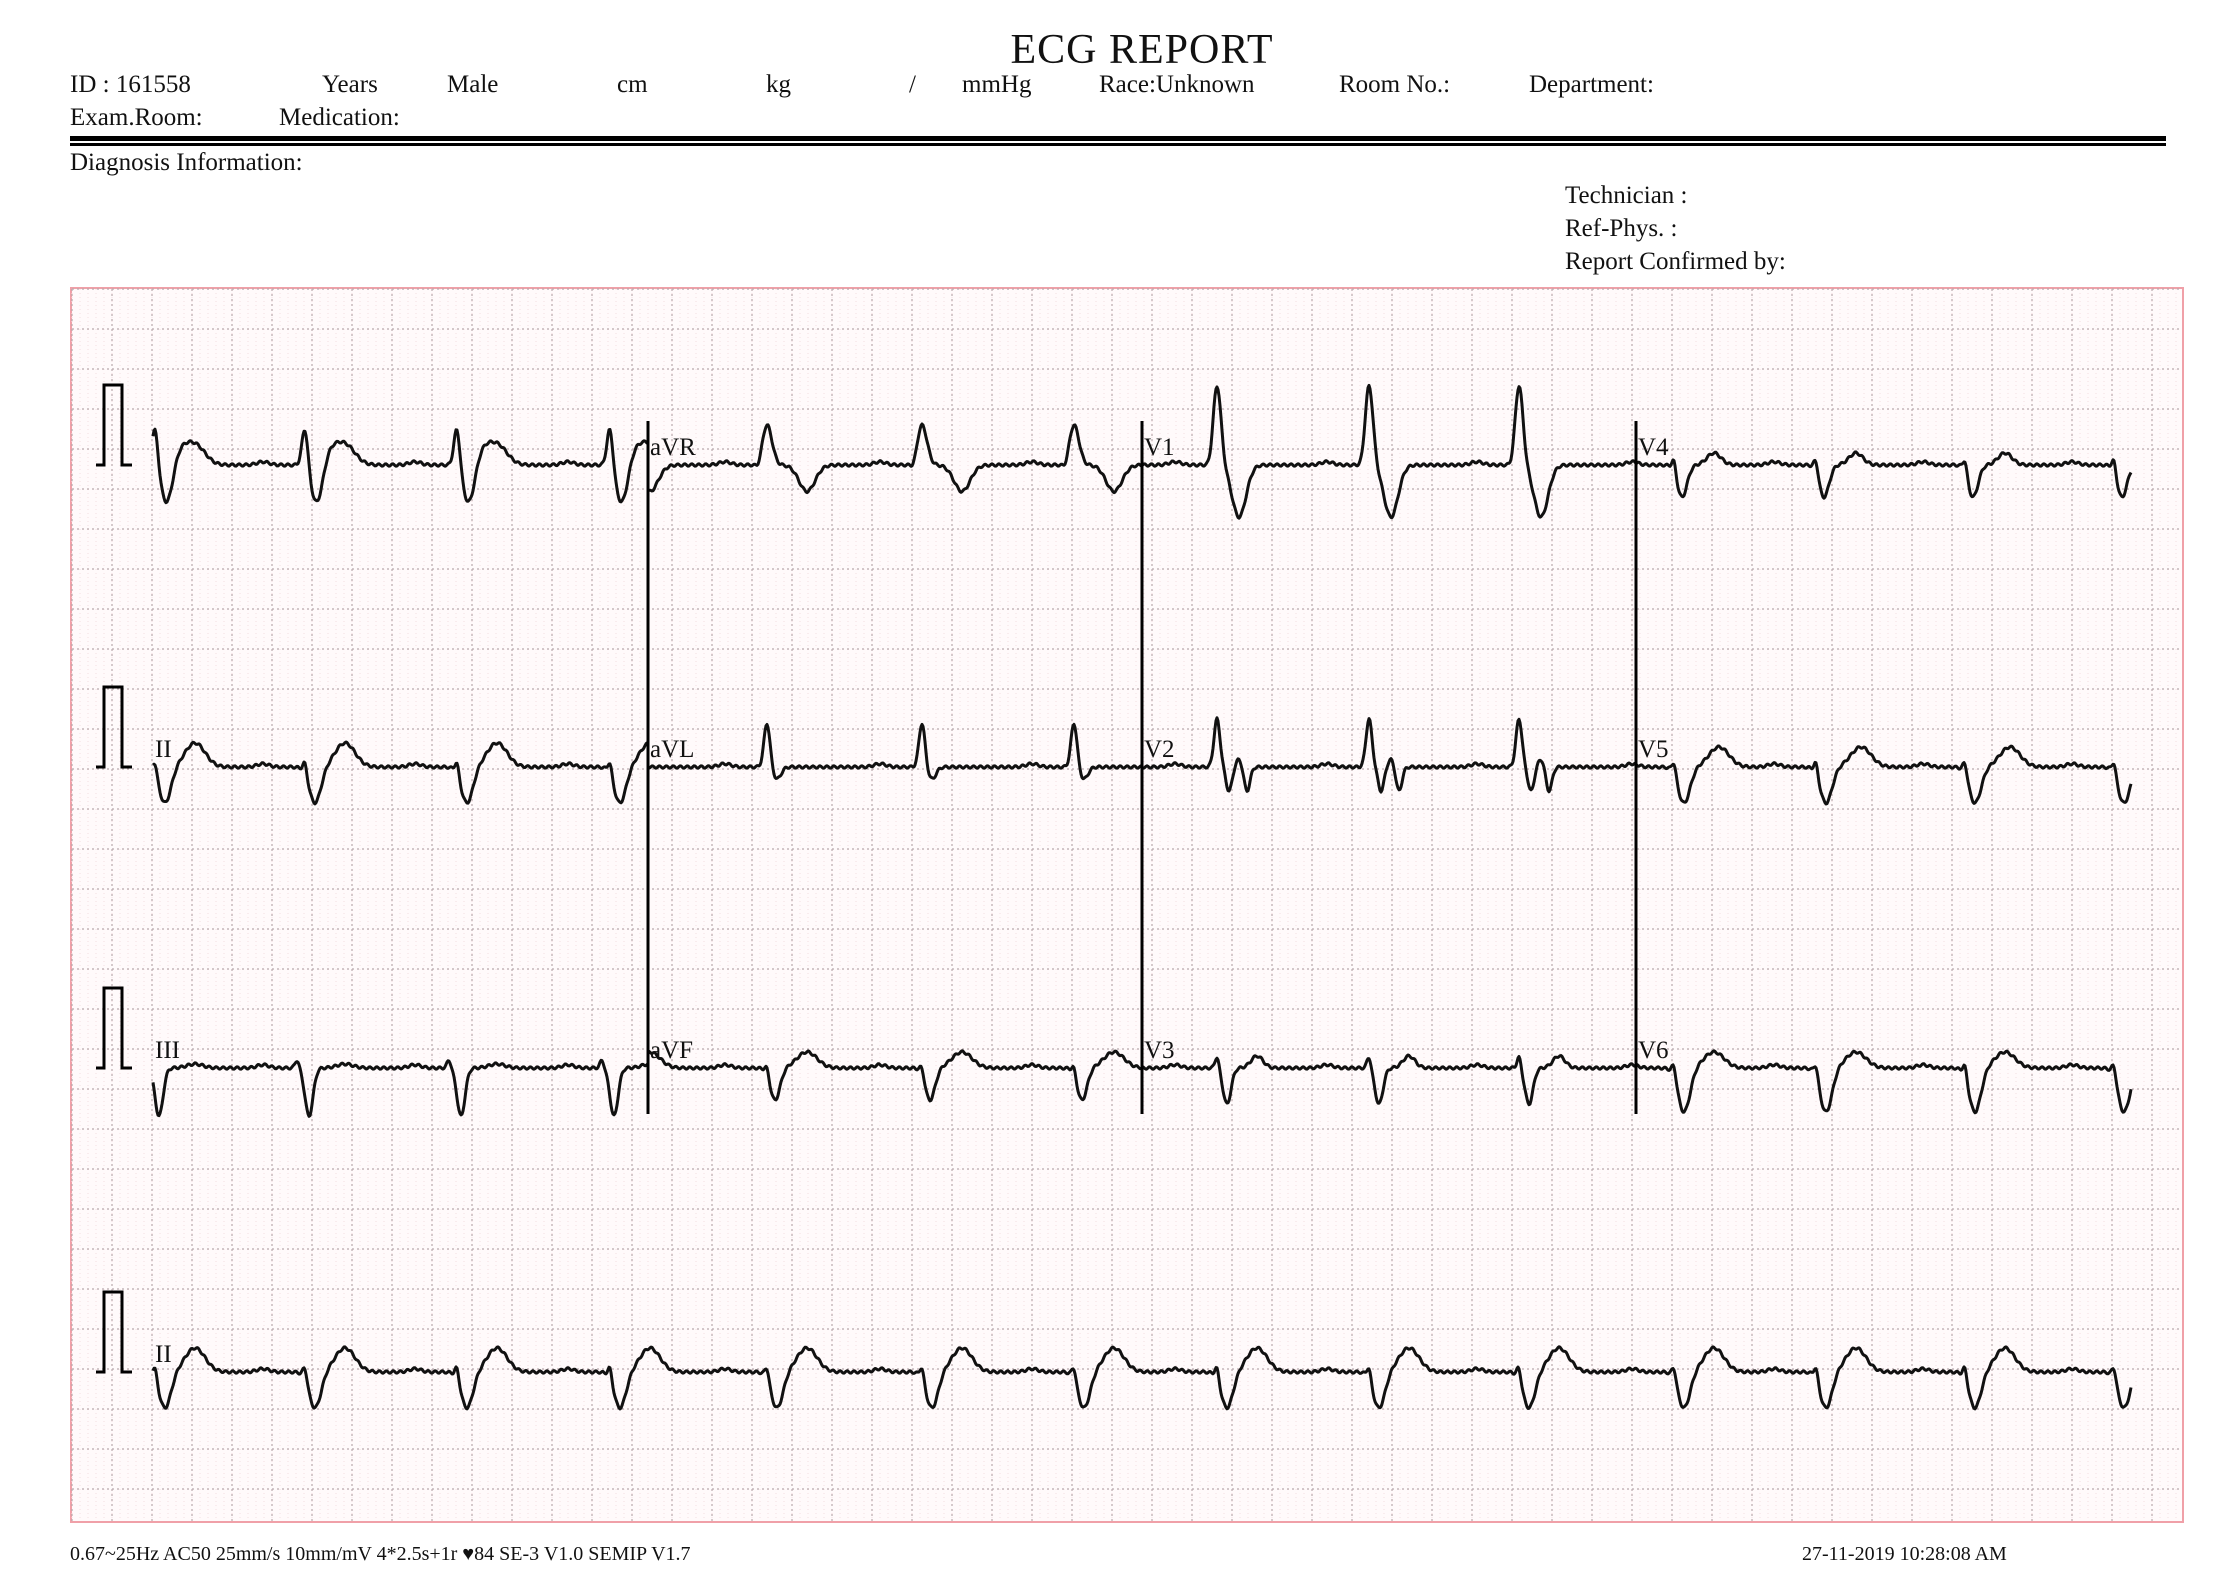  Describe the element at coordinates (1884, 1082) in the screenshot. I see `ecg-trace-v6` at that location.